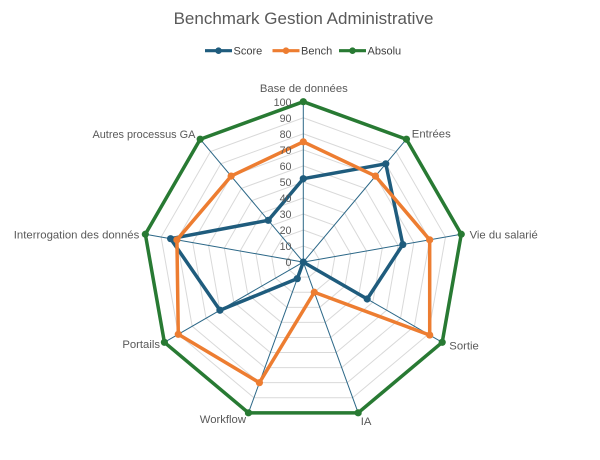  I want to click on svg-text: 50, so click(286, 183).